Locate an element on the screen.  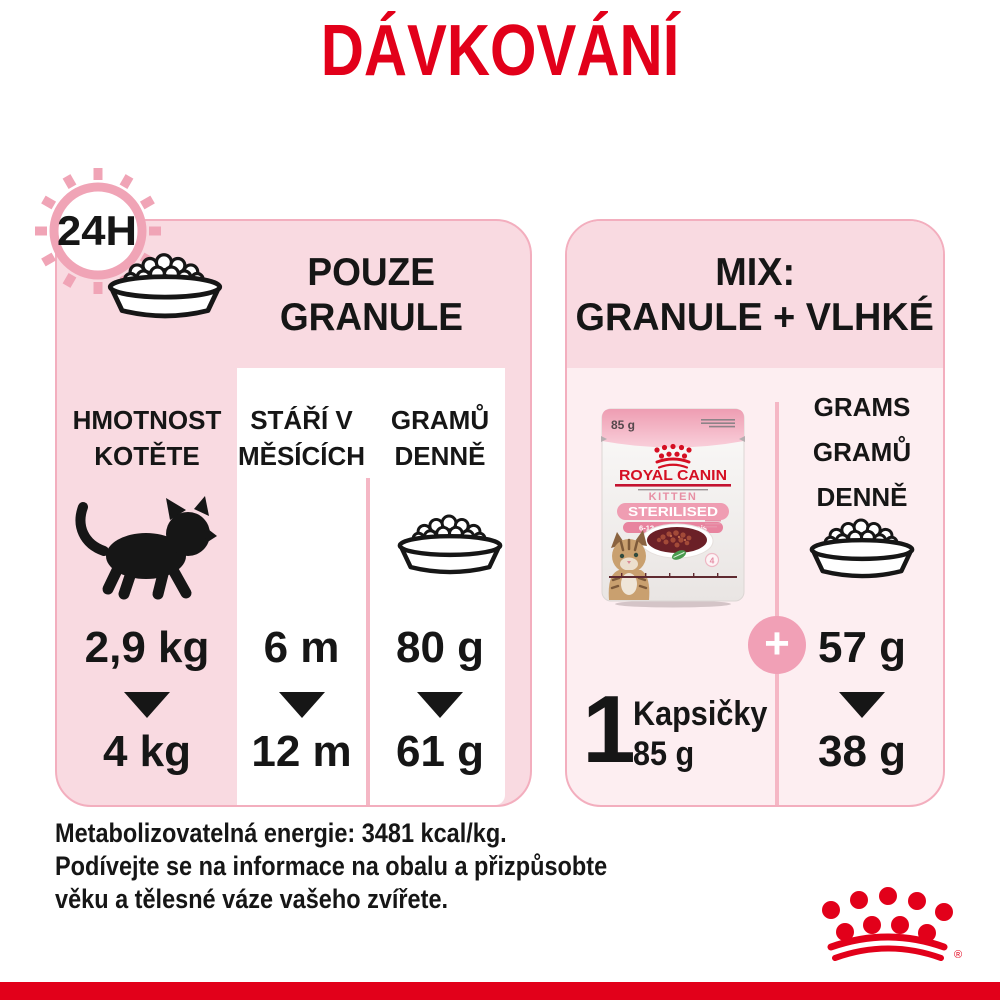
pouch-crown-icon is located at coordinates (673, 456).